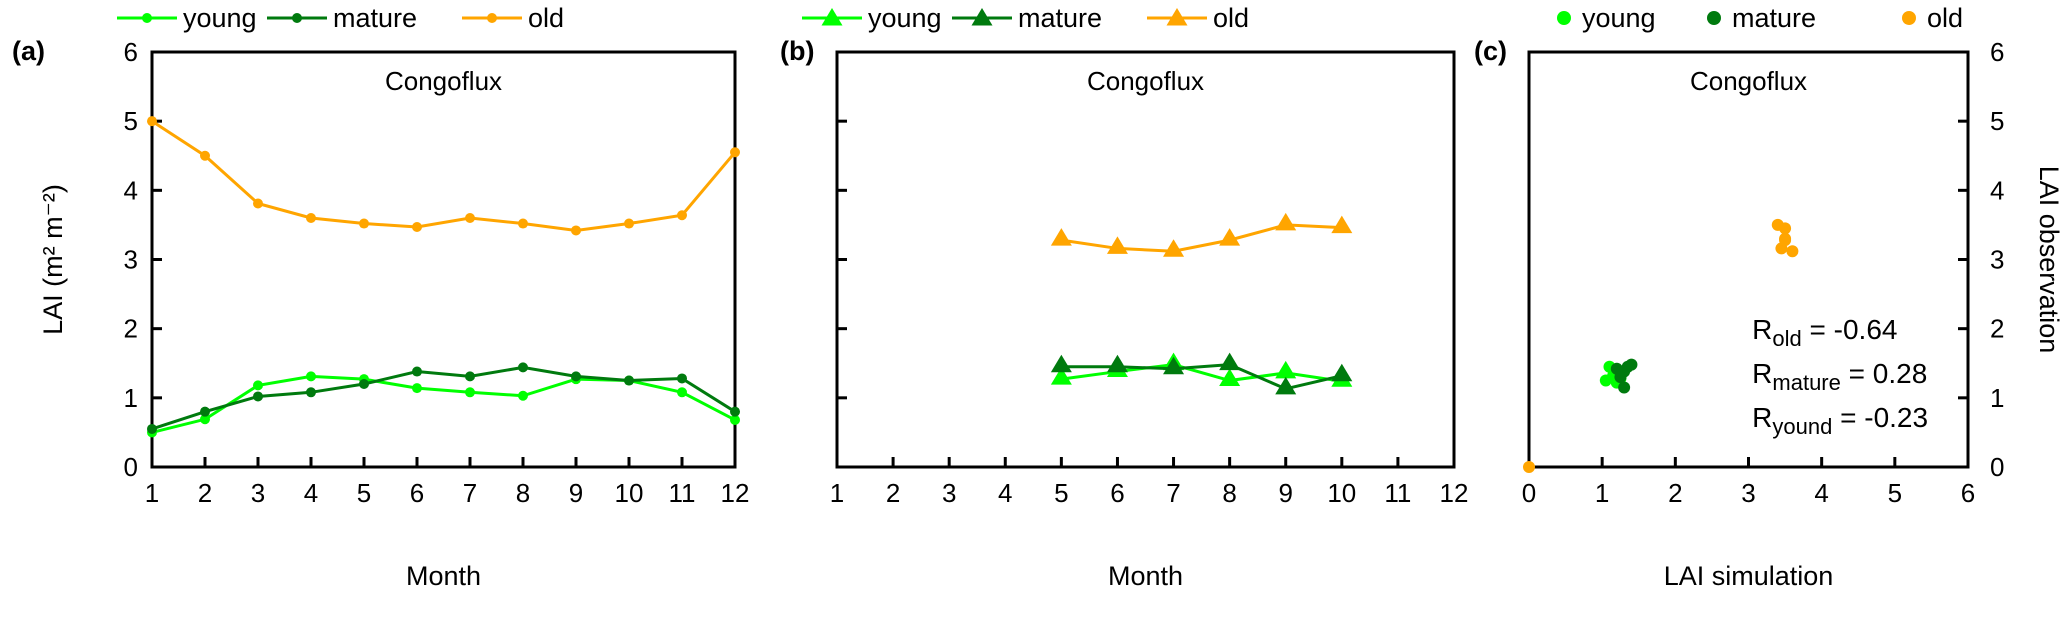  I want to click on annotation-subscript: yound, so click(1802, 426).